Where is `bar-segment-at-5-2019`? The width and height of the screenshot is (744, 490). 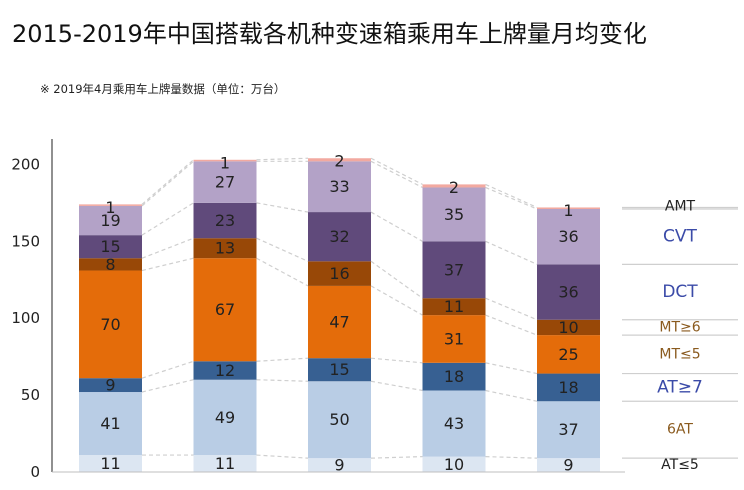 bar-segment-at-5-2019 is located at coordinates (568, 465).